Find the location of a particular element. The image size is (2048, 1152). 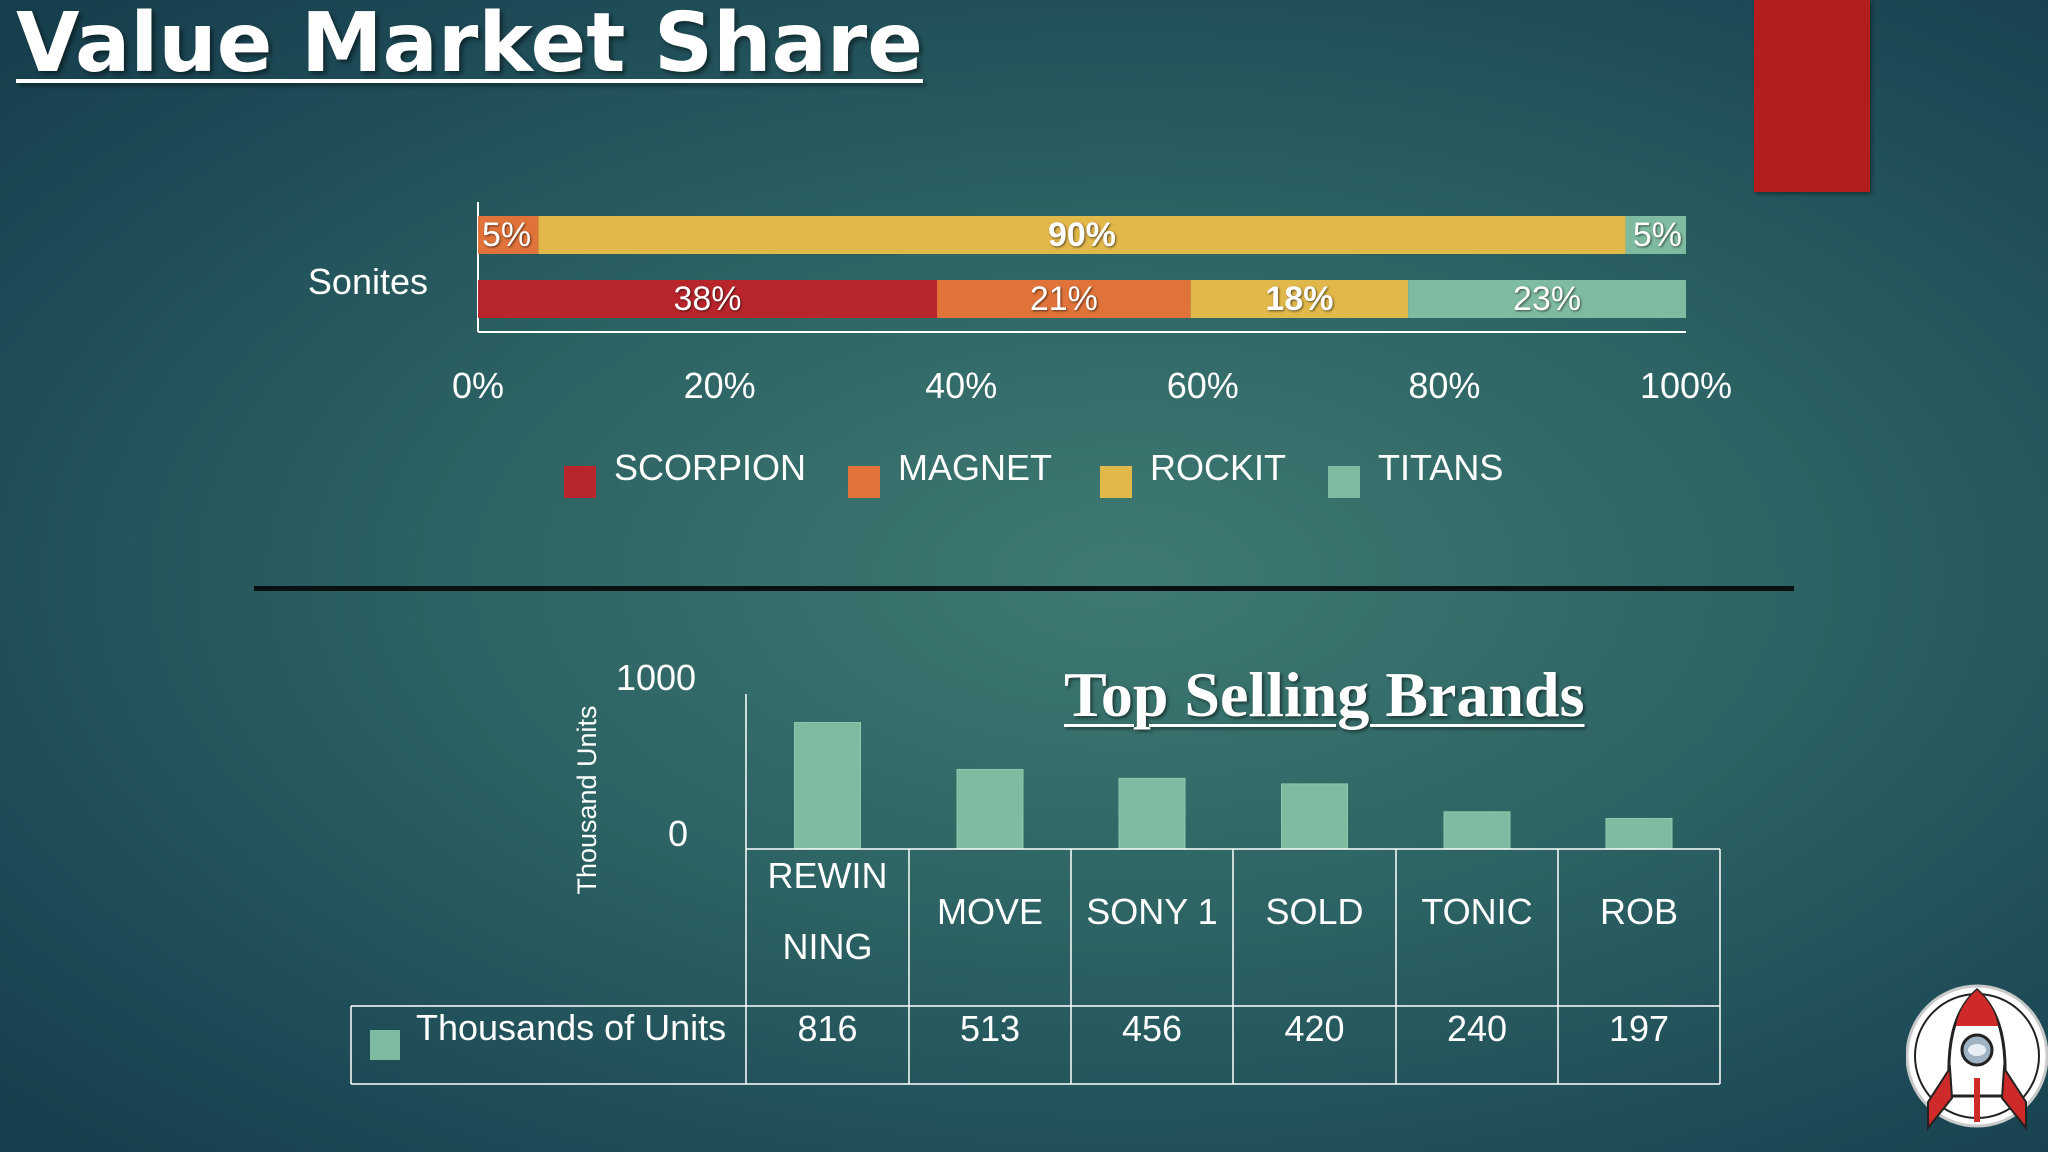

table-category-label: ROB is located at coordinates (1639, 911).